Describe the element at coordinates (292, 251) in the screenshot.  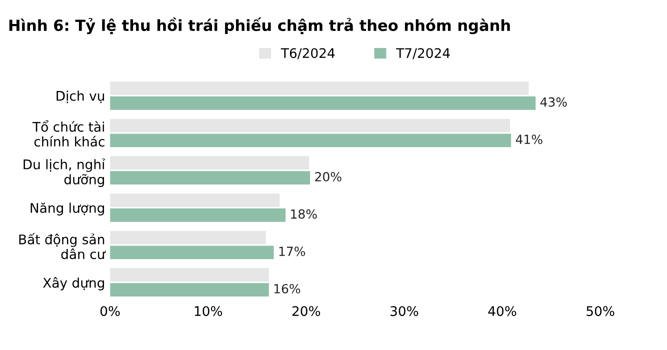
I see `data-label: 17%` at that location.